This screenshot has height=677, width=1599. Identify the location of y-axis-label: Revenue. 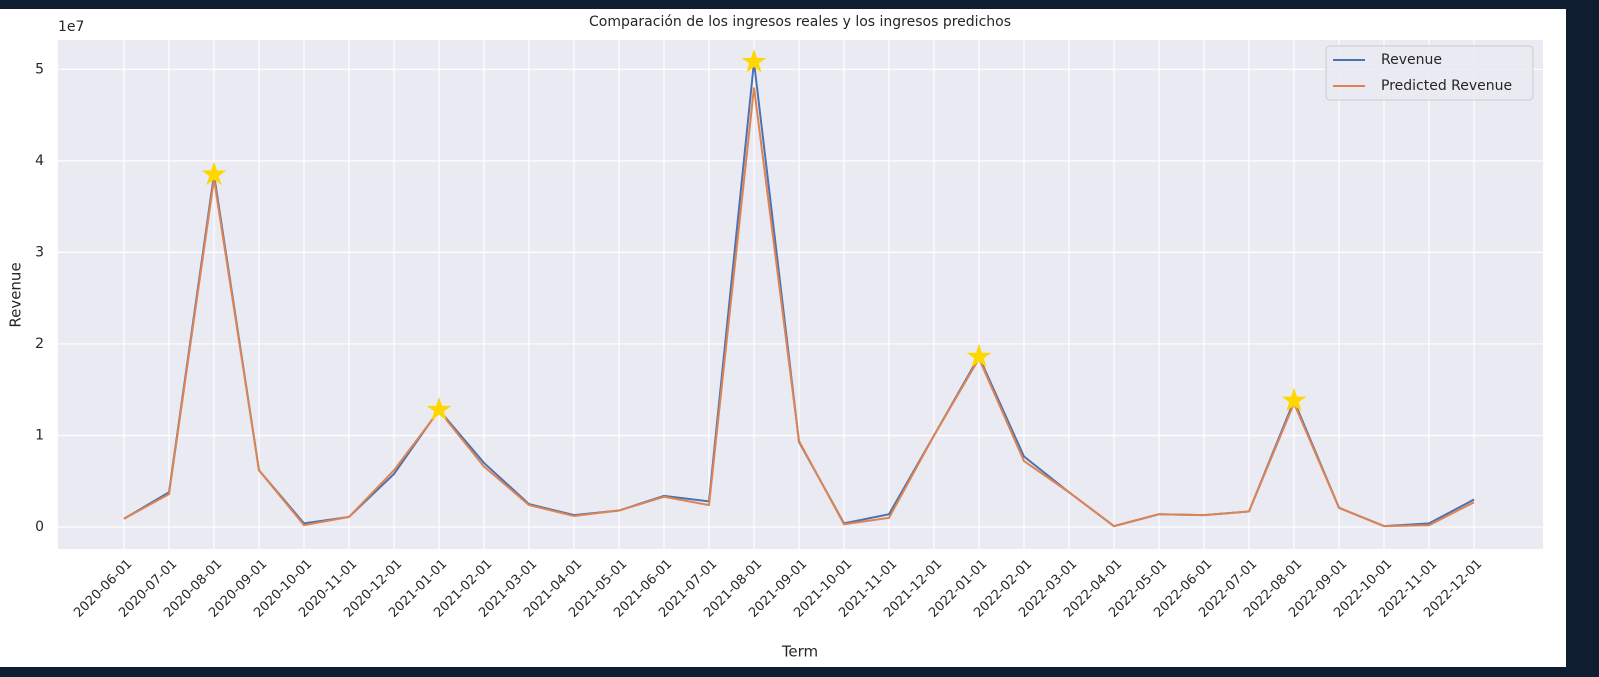
(16, 294).